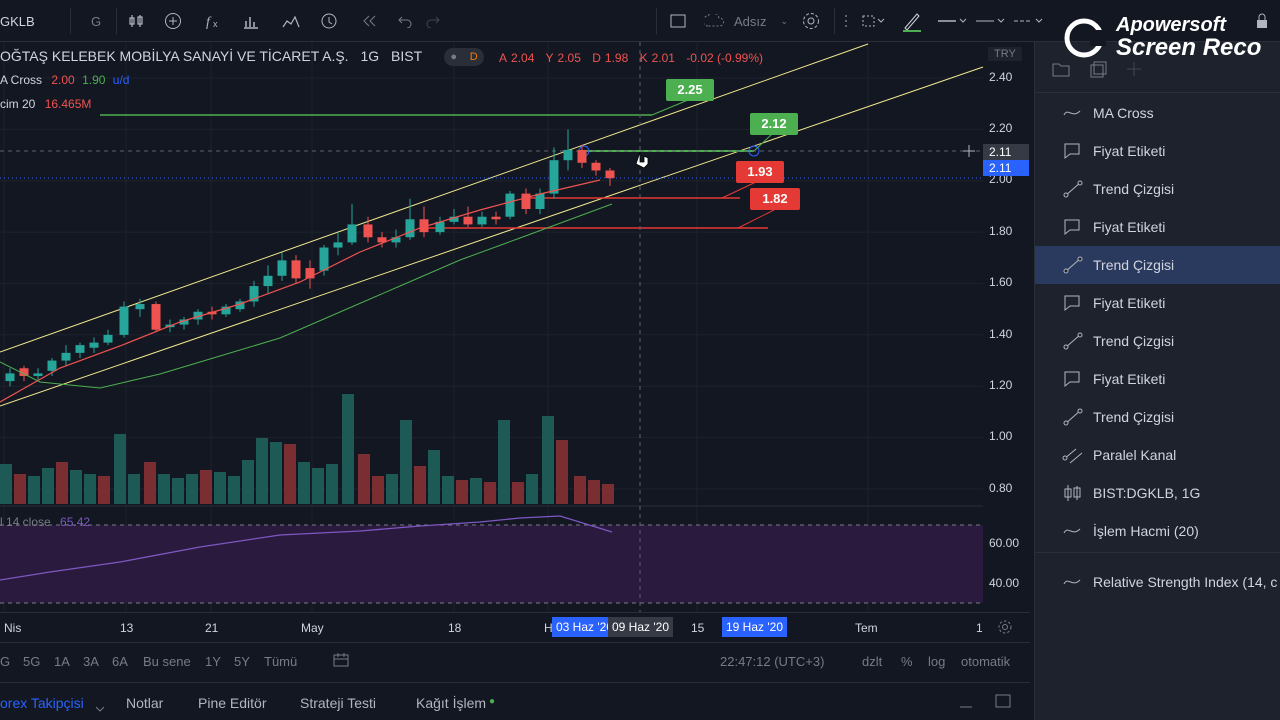  What do you see at coordinates (811, 21) in the screenshot?
I see `settings-gear-icon` at bounding box center [811, 21].